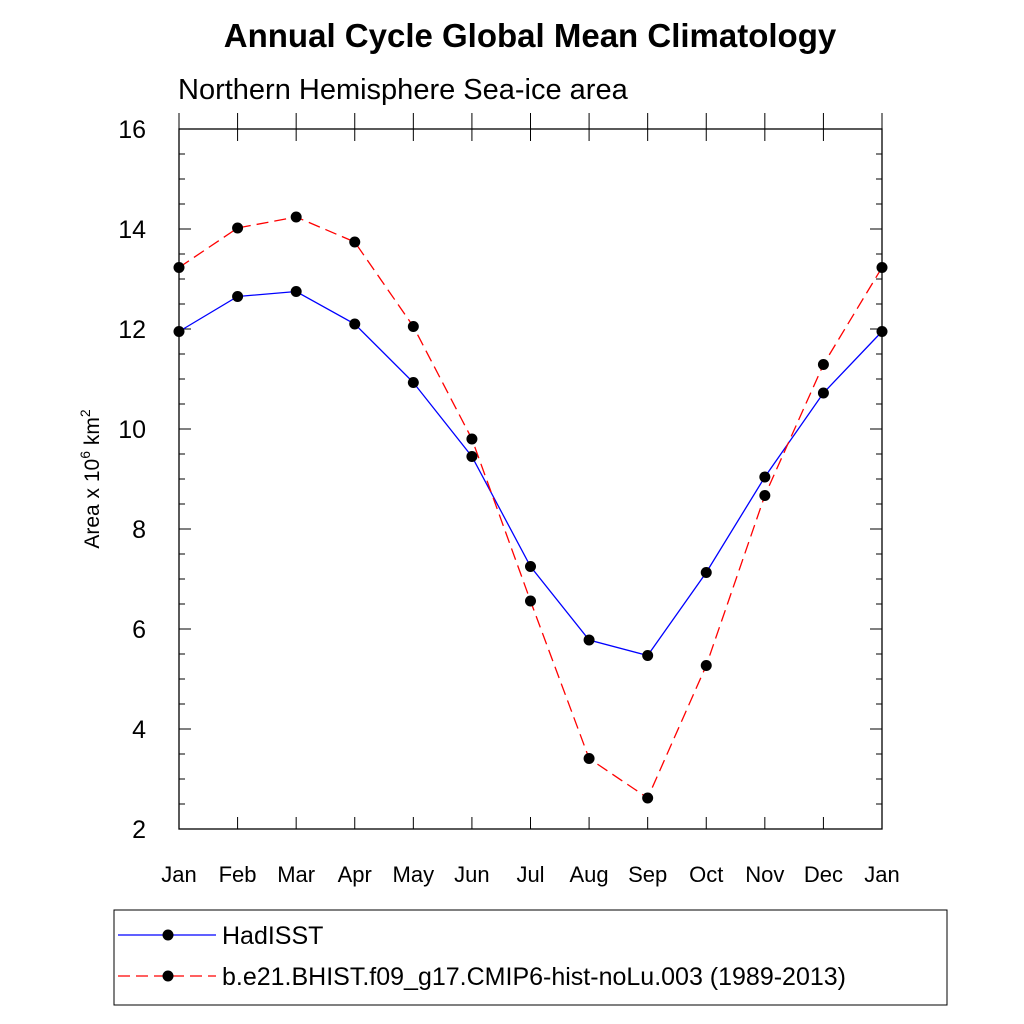 The image size is (1024, 1024). Describe the element at coordinates (132, 330) in the screenshot. I see `y-tick-label: 12` at that location.